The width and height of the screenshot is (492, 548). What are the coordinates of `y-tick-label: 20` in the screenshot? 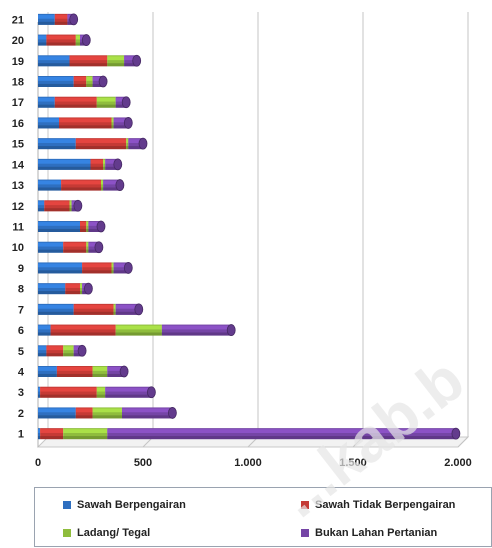 It's located at (18, 41).